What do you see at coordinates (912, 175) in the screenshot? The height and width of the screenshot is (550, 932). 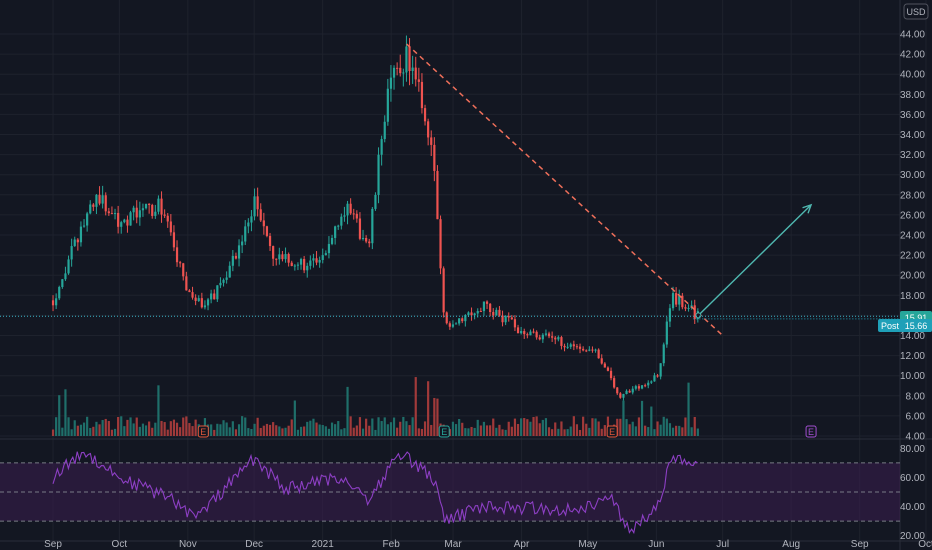 I see `price-tick-label: 30.00` at bounding box center [912, 175].